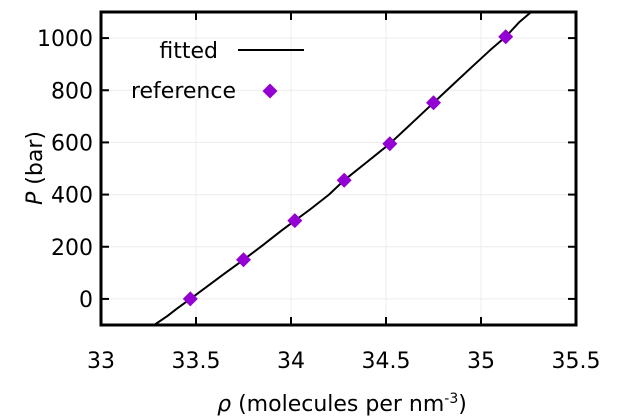 This screenshot has height=420, width=638. I want to click on x-axis-title: ρ (molecules per nm-3), so click(342, 404).